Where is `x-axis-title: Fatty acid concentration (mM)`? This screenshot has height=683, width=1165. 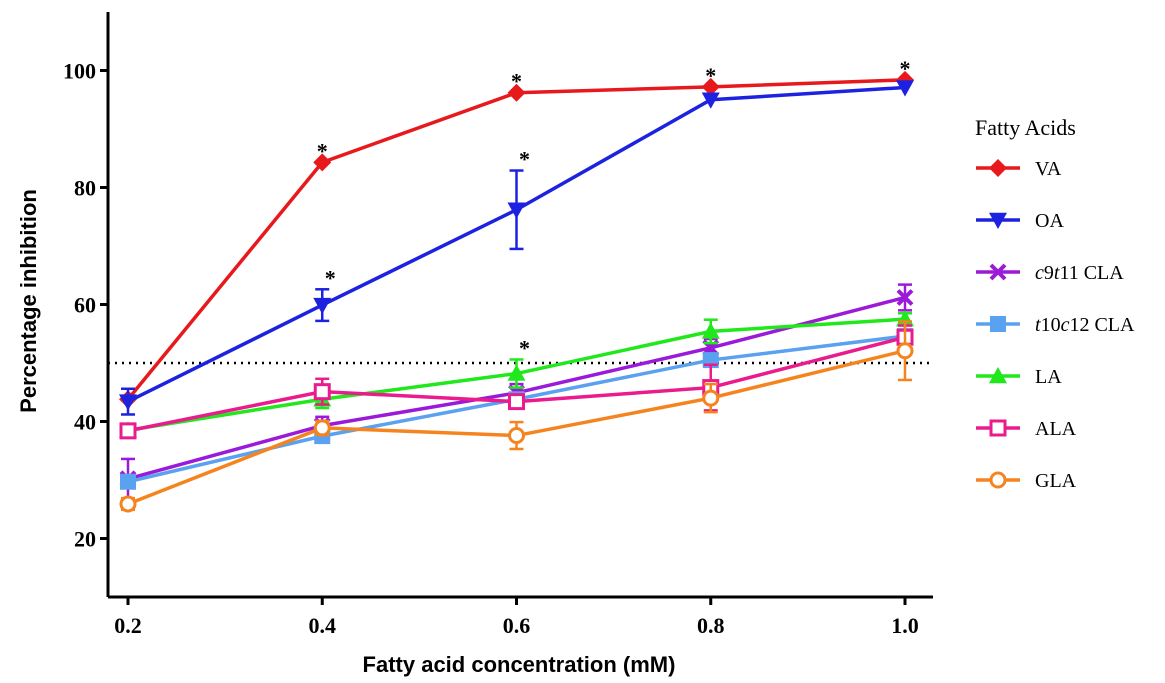 x-axis-title: Fatty acid concentration (mM) is located at coordinates (519, 664).